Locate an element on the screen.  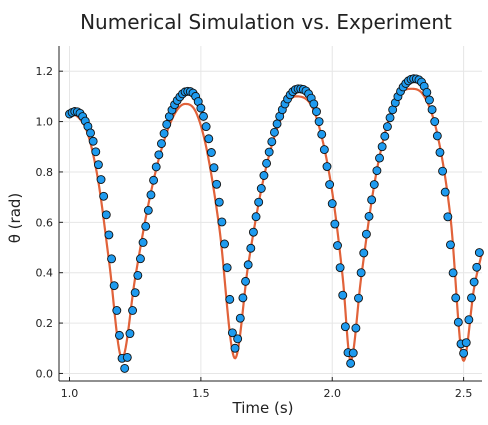
y-tick-label: 0.2 is located at coordinates (45, 323).